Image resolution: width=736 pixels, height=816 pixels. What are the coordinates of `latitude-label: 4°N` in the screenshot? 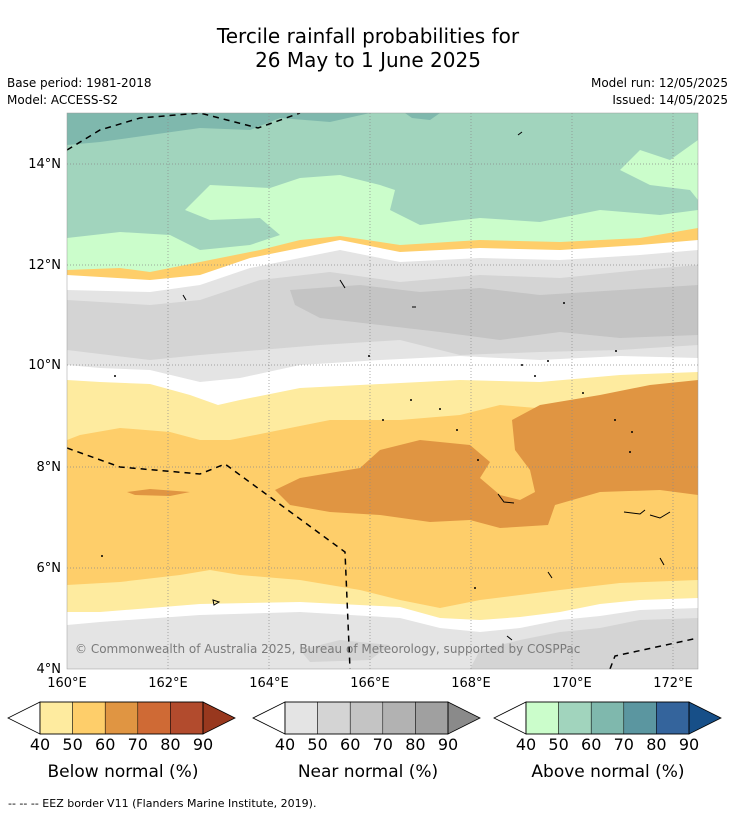 It's located at (49, 669).